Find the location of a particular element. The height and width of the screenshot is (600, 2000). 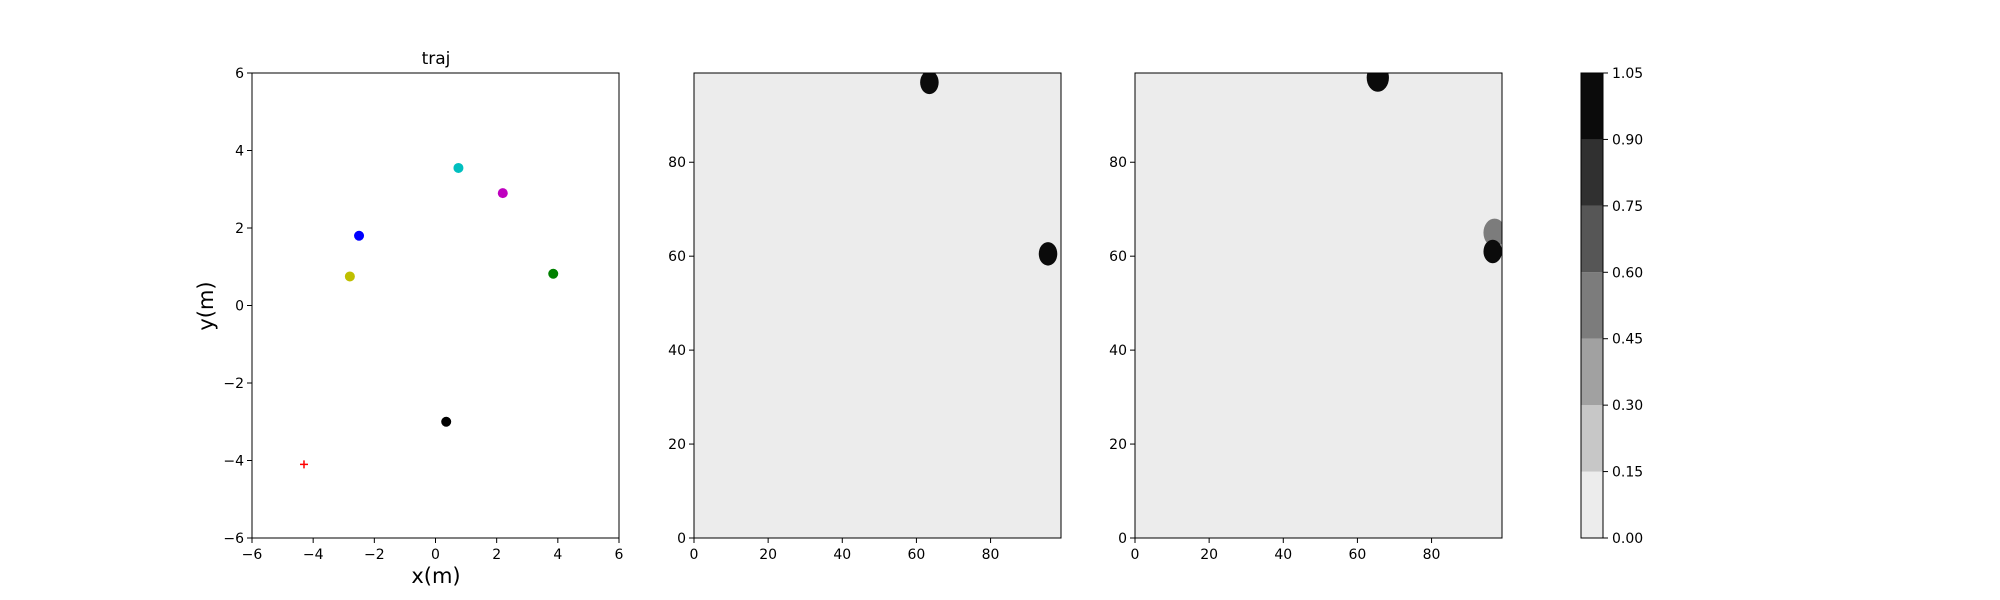

traj-x-tick-label: −4 is located at coordinates (313, 555).